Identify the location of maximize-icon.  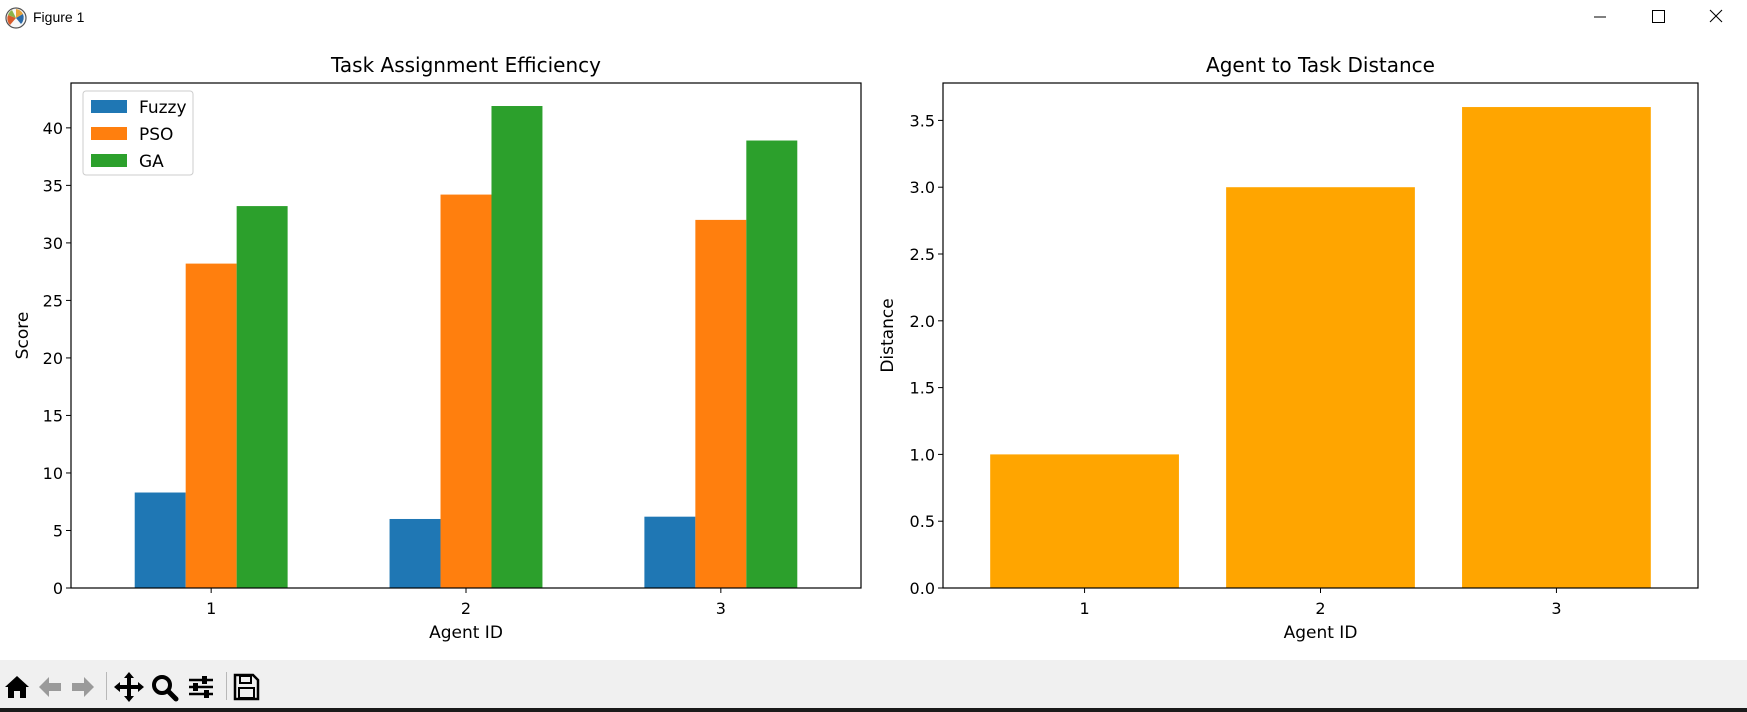
(1658, 16).